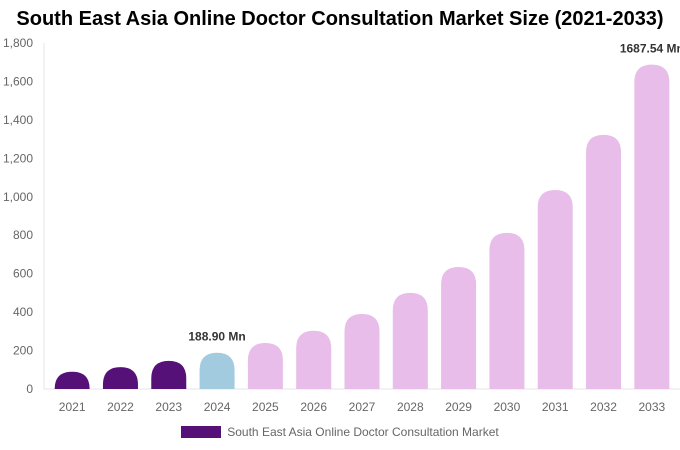 The width and height of the screenshot is (680, 450). Describe the element at coordinates (555, 407) in the screenshot. I see `x-tick-label: 2031` at that location.